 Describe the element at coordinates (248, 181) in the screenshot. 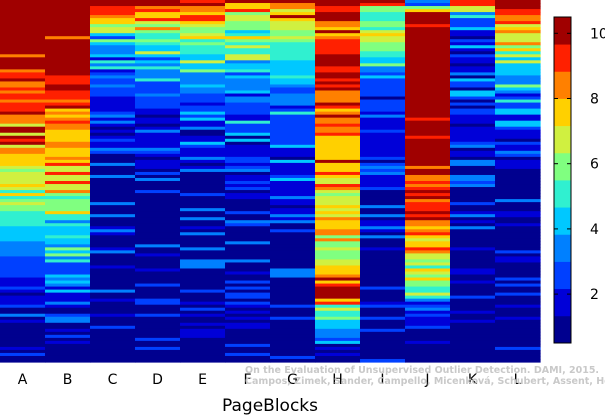

I see `heatmap-column-f` at that location.